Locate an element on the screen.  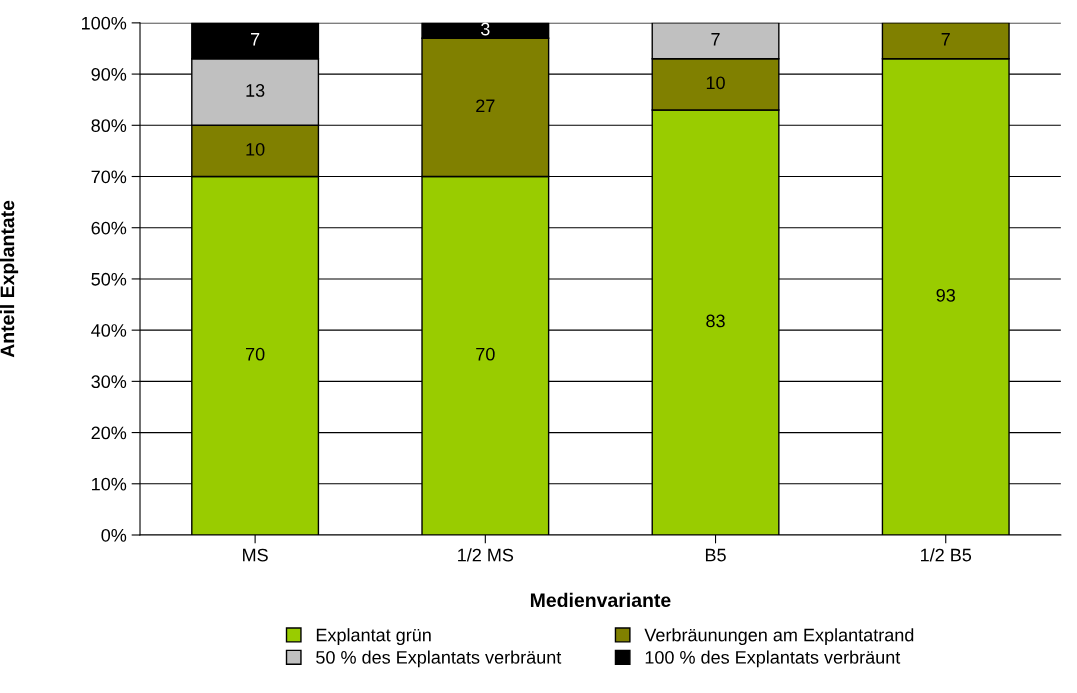
data-label: 3 is located at coordinates (485, 29).